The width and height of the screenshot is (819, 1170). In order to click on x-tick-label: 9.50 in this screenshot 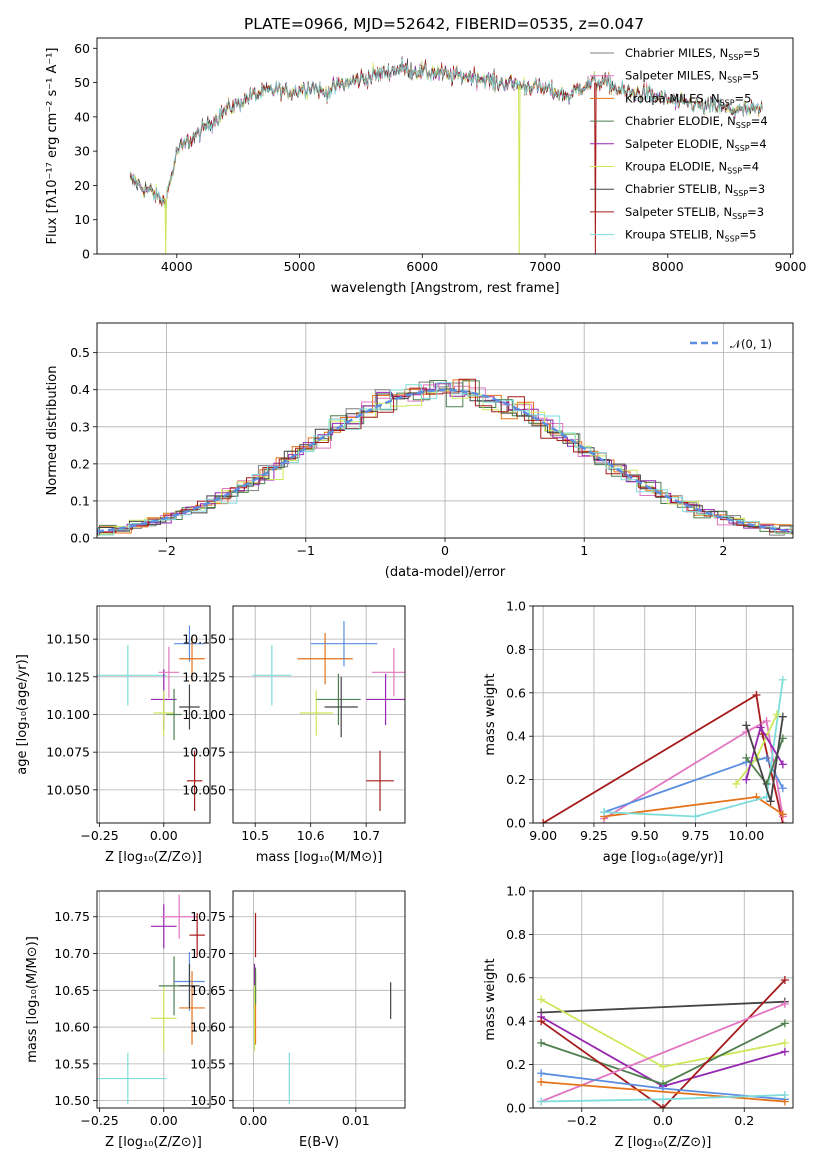, I will do `click(645, 835)`.